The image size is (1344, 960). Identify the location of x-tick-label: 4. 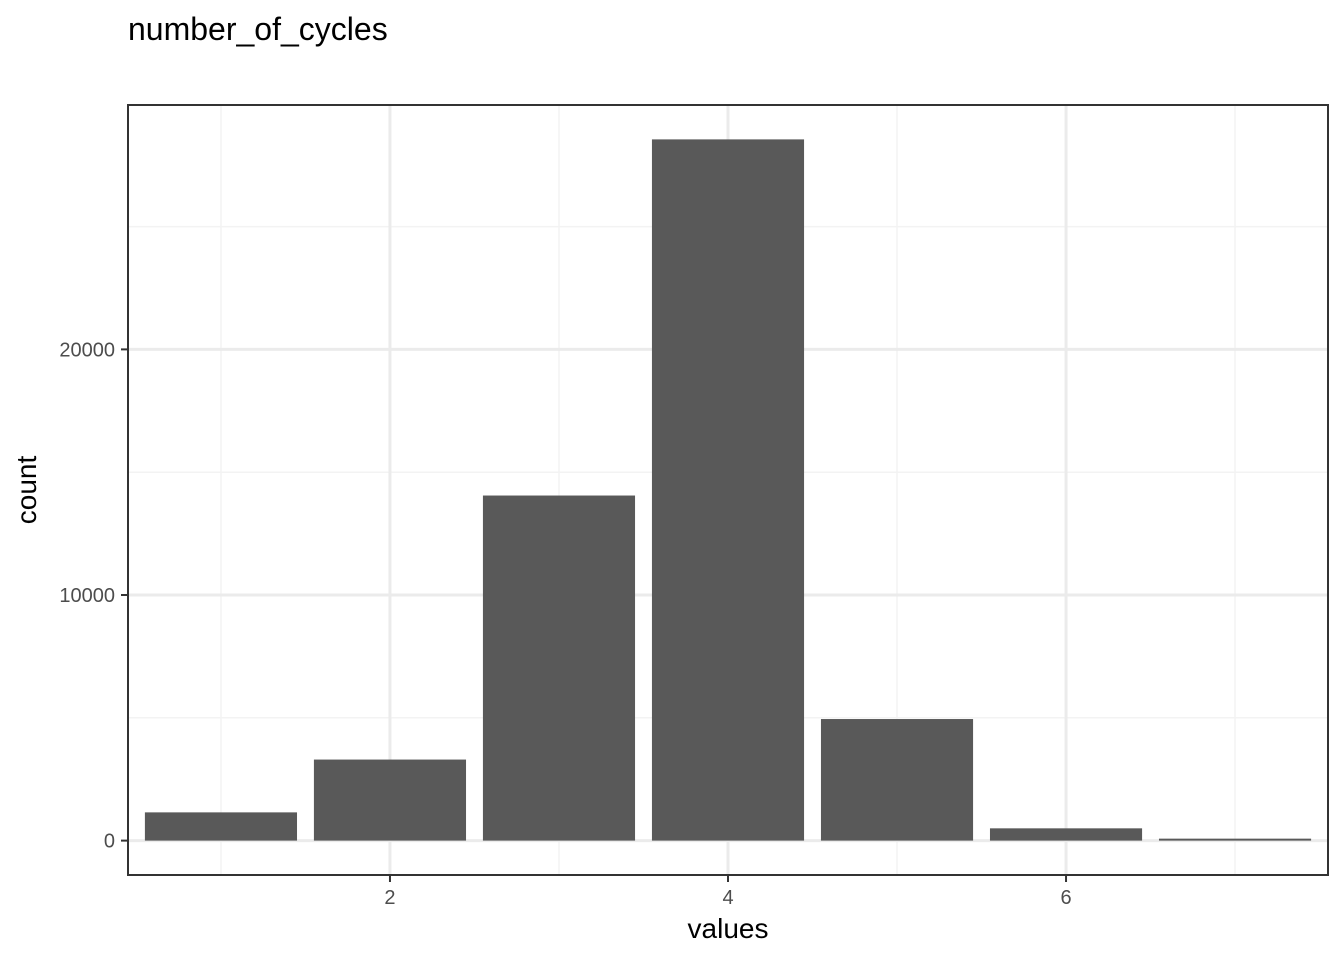
(727, 898).